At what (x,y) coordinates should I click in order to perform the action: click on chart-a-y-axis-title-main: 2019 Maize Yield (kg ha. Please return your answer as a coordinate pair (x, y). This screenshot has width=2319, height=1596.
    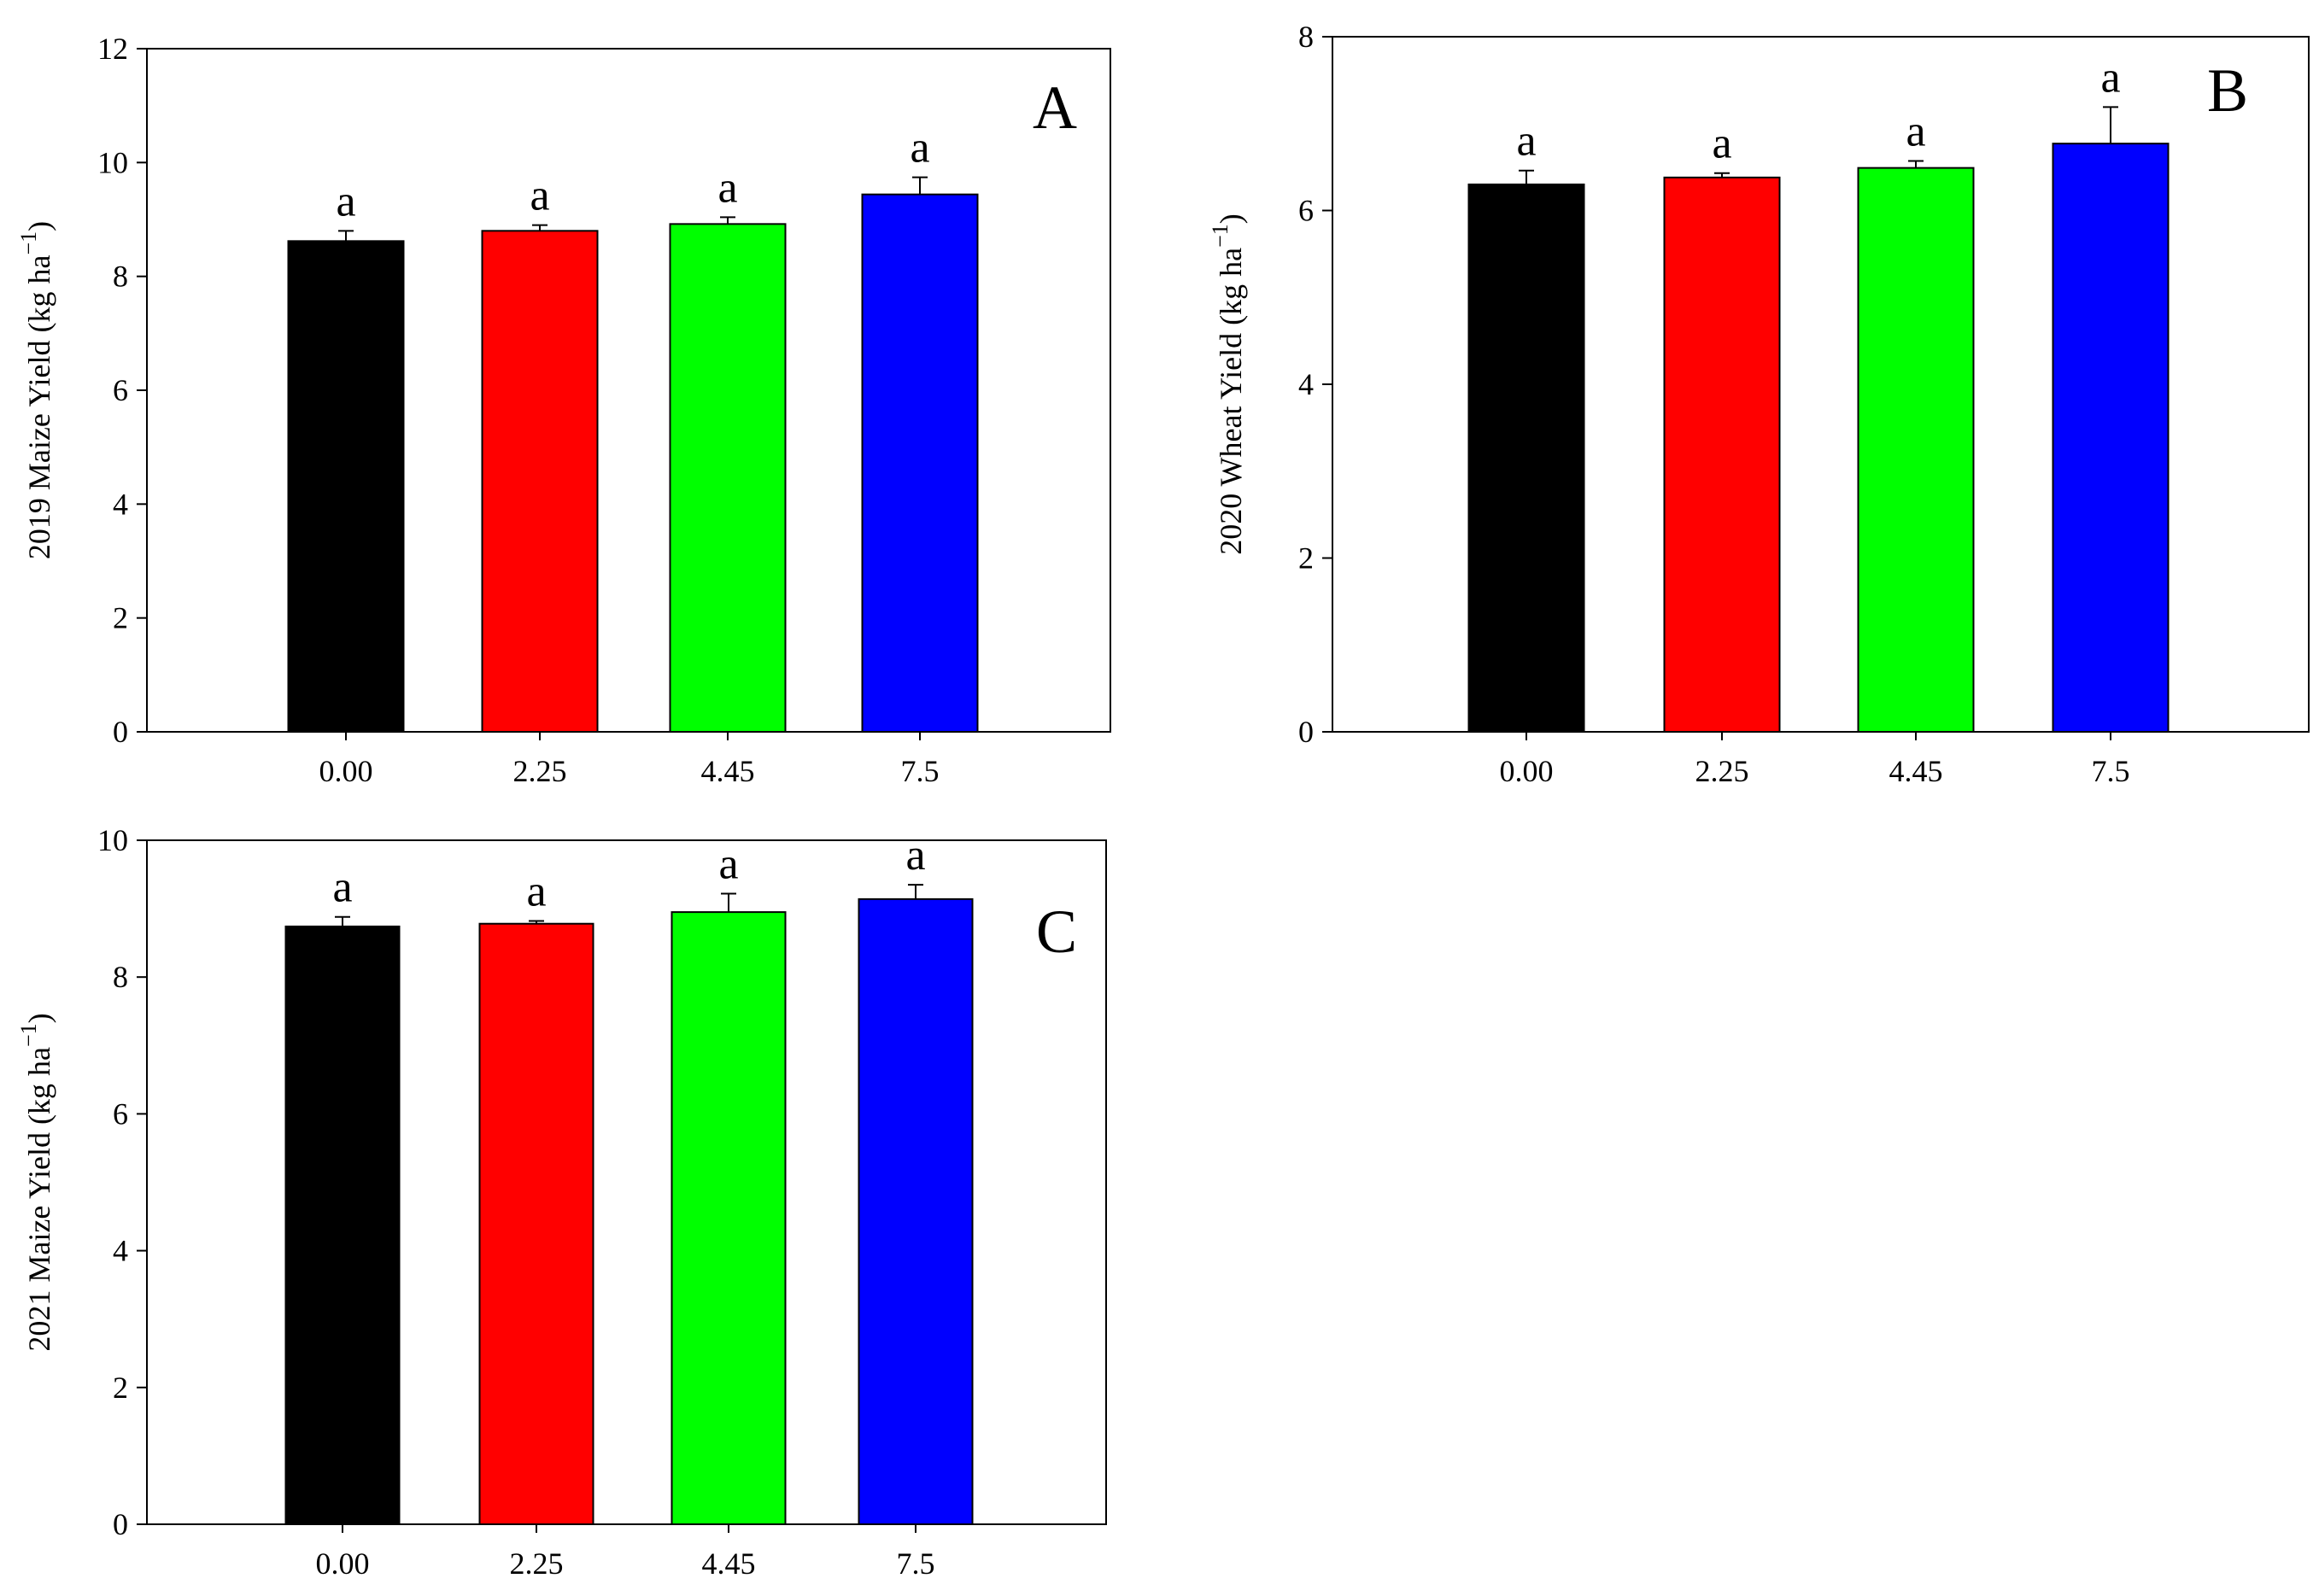
    Looking at the image, I should click on (39, 407).